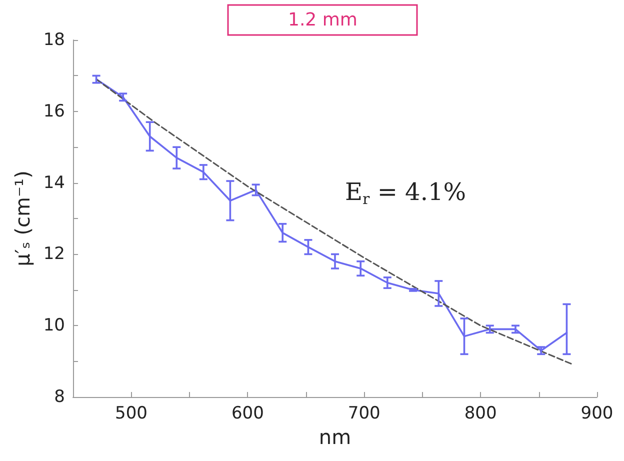  Describe the element at coordinates (597, 414) in the screenshot. I see `x-tick-label: 900` at that location.